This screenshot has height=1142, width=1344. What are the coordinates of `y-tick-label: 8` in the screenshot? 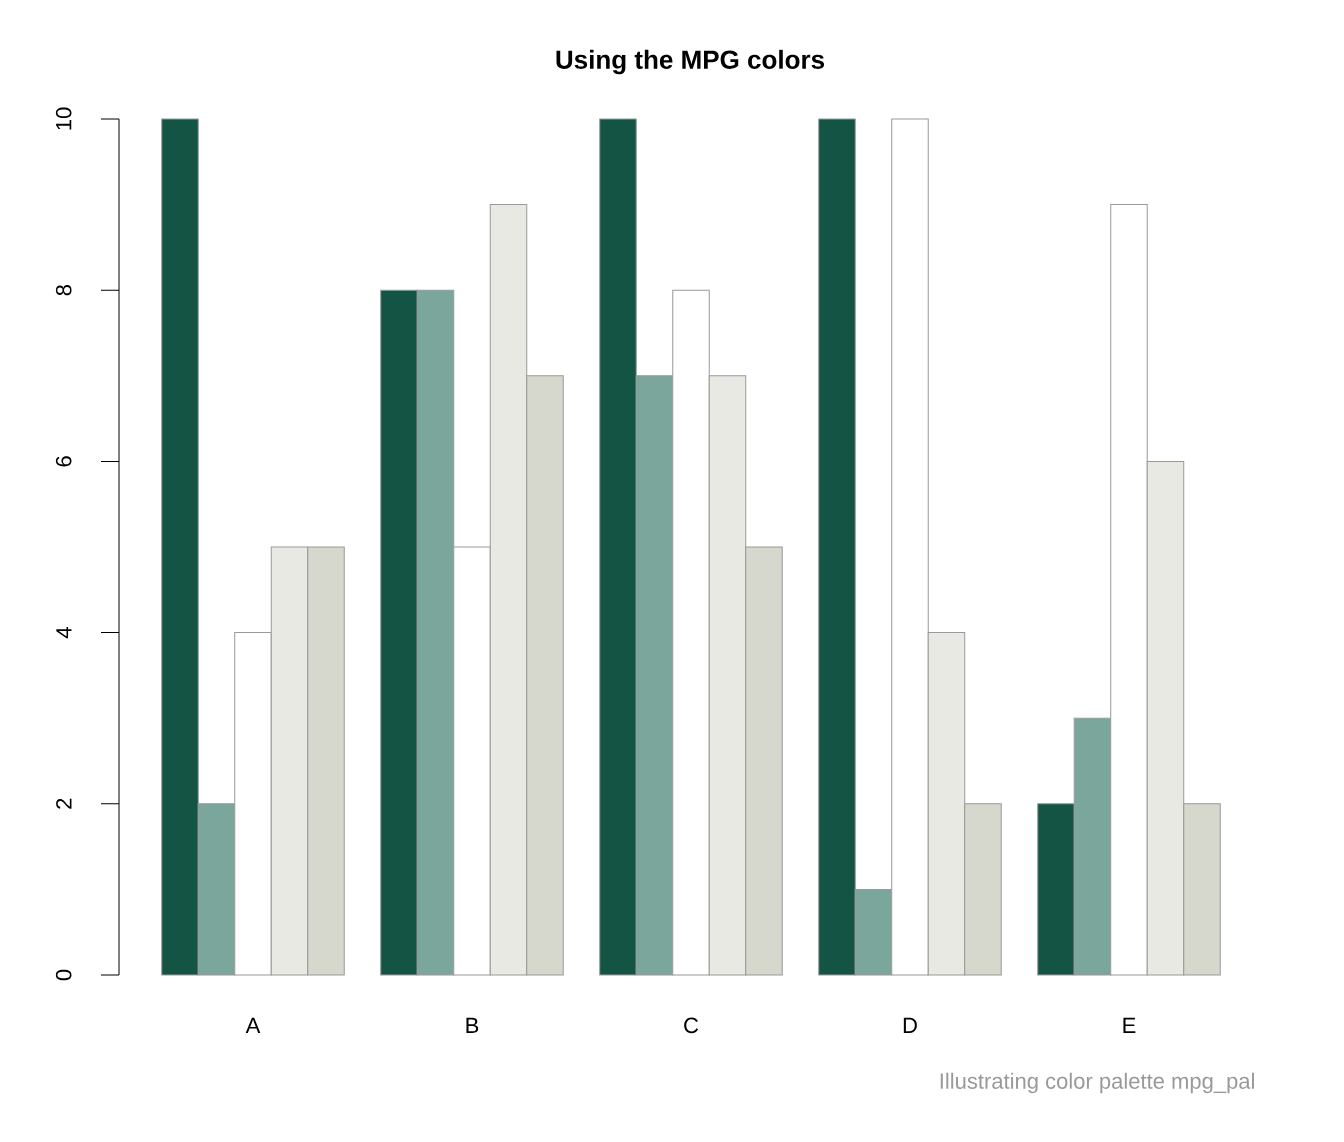 It's located at (63, 290).